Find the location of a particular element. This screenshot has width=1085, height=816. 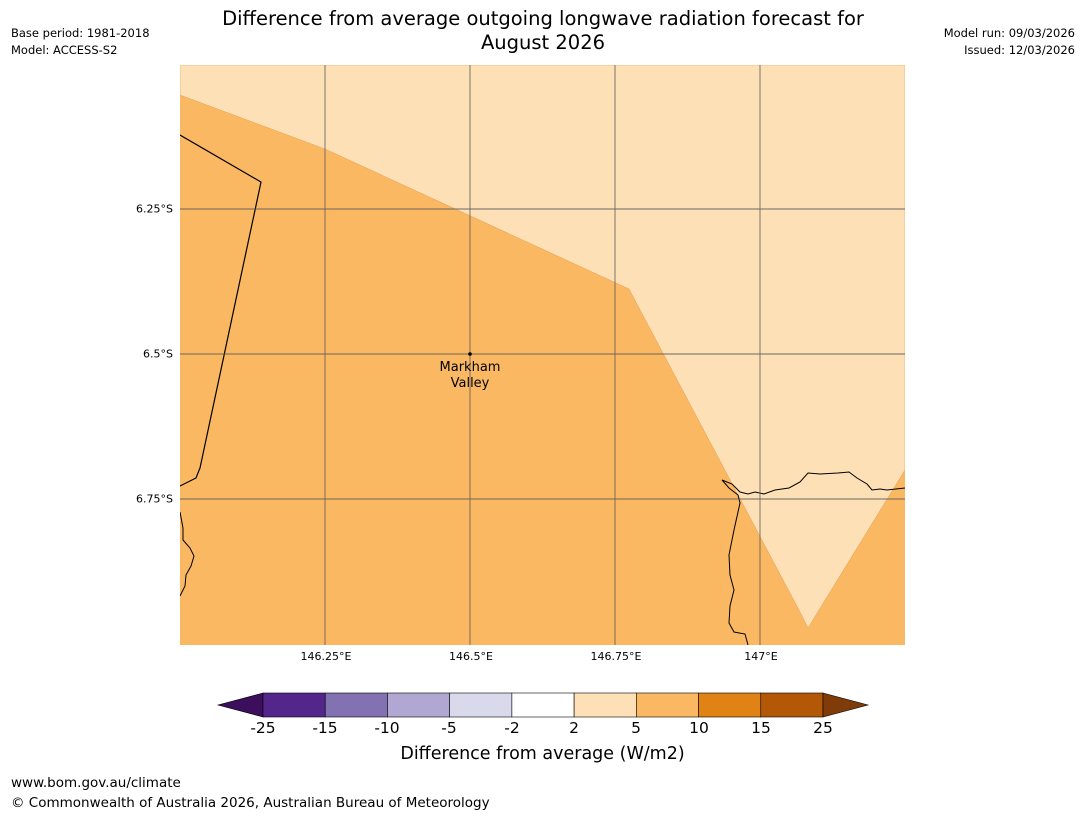

place-name-line-2: Valley is located at coordinates (470, 383).